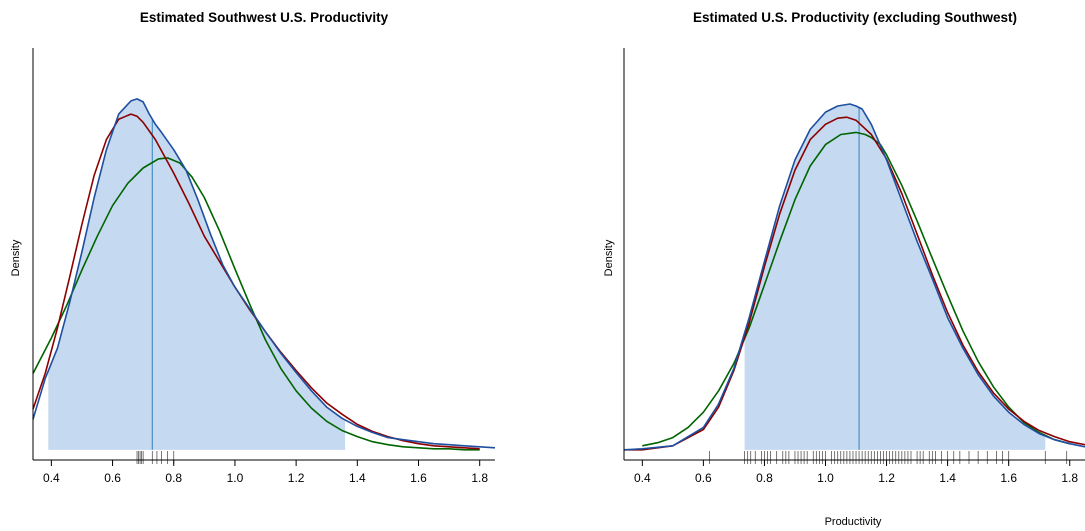  What do you see at coordinates (264, 17) in the screenshot?
I see `chart-title: Estimated Southwest U.S. Productivity` at bounding box center [264, 17].